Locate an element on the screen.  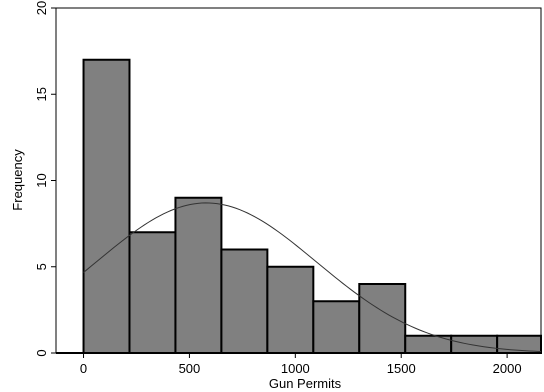
x-ticks: 0 500 1000 1500 2000 is located at coordinates (301, 364).